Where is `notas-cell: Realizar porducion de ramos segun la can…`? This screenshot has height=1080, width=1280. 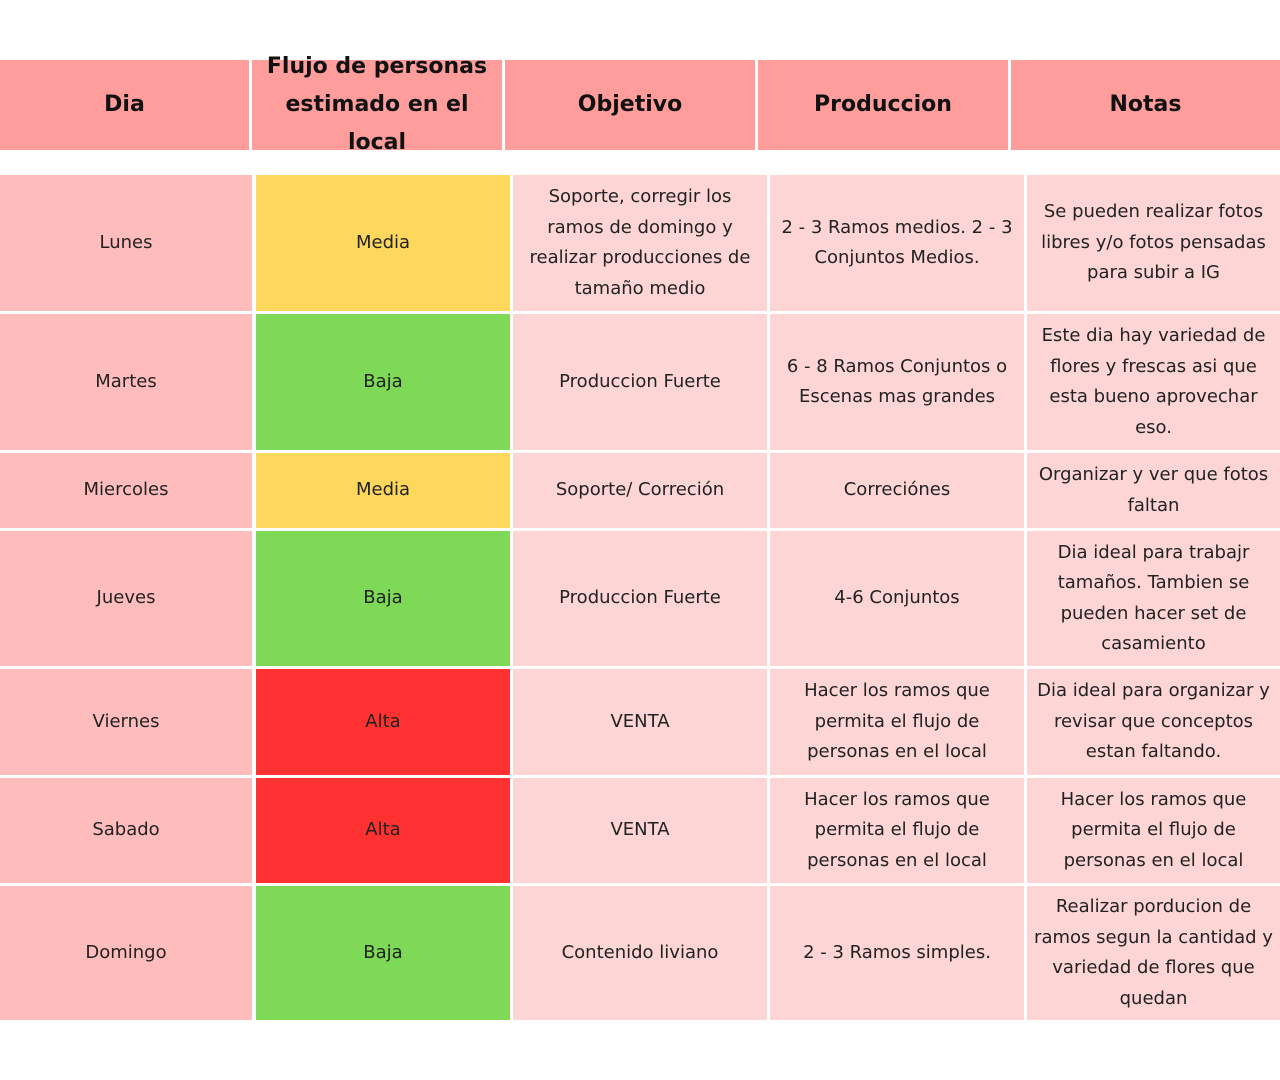 notas-cell: Realizar porducion de ramos segun la can… is located at coordinates (1153, 953).